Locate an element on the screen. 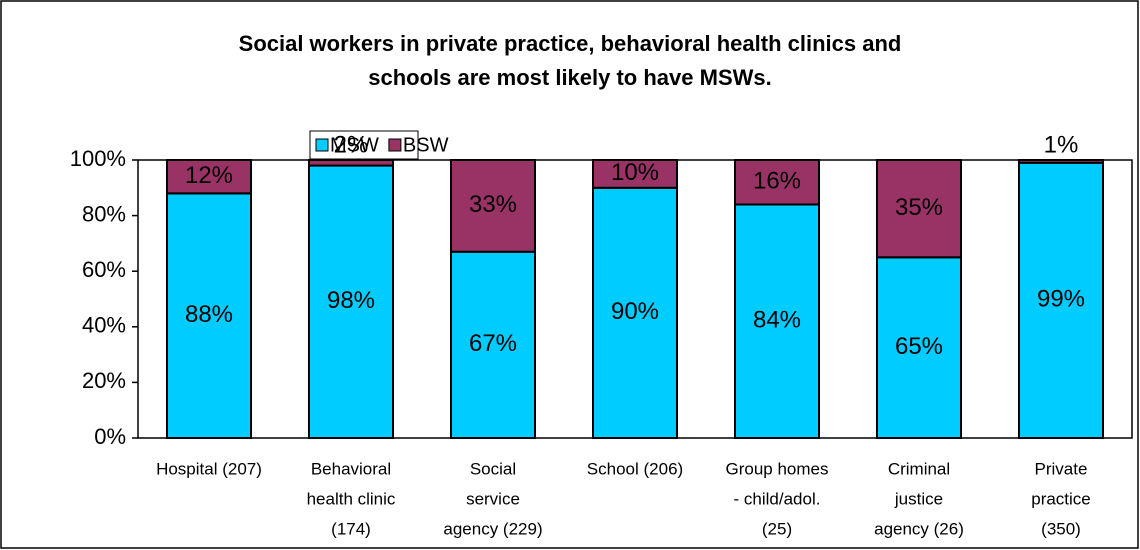 Image resolution: width=1140 pixels, height=550 pixels. x-tick-label: Behavioral is located at coordinates (351, 468).